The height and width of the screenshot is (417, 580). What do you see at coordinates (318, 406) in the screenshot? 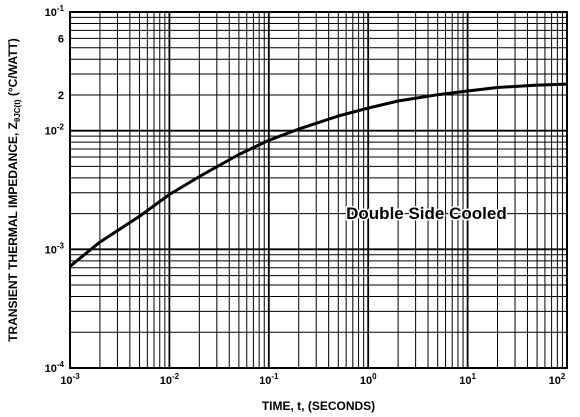
I see `x-axis-title: TIME, t, (SECONDS)` at bounding box center [318, 406].